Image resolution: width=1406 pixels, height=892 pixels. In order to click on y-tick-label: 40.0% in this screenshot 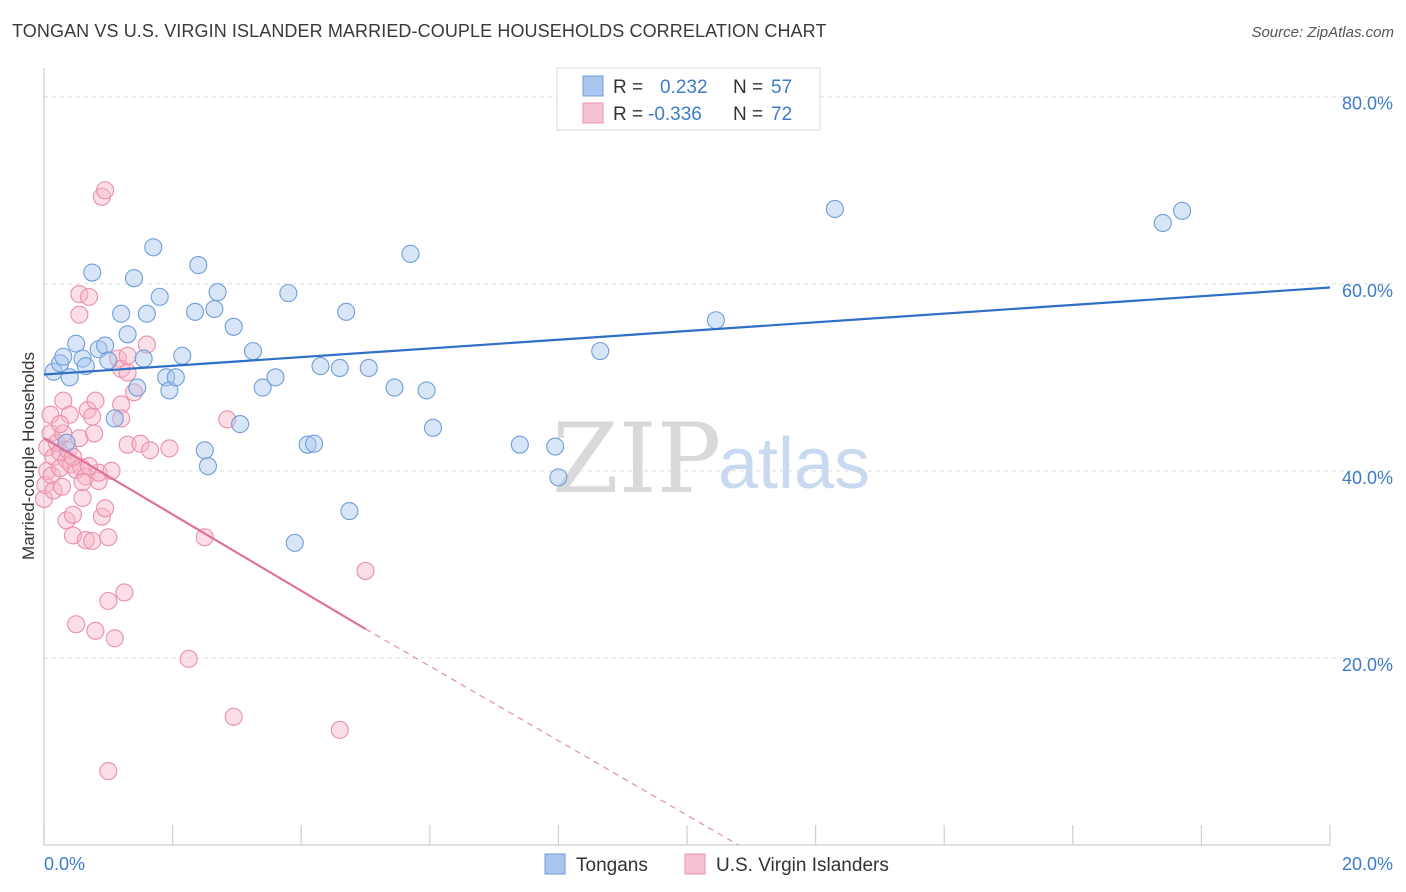, I will do `click(1367, 478)`.